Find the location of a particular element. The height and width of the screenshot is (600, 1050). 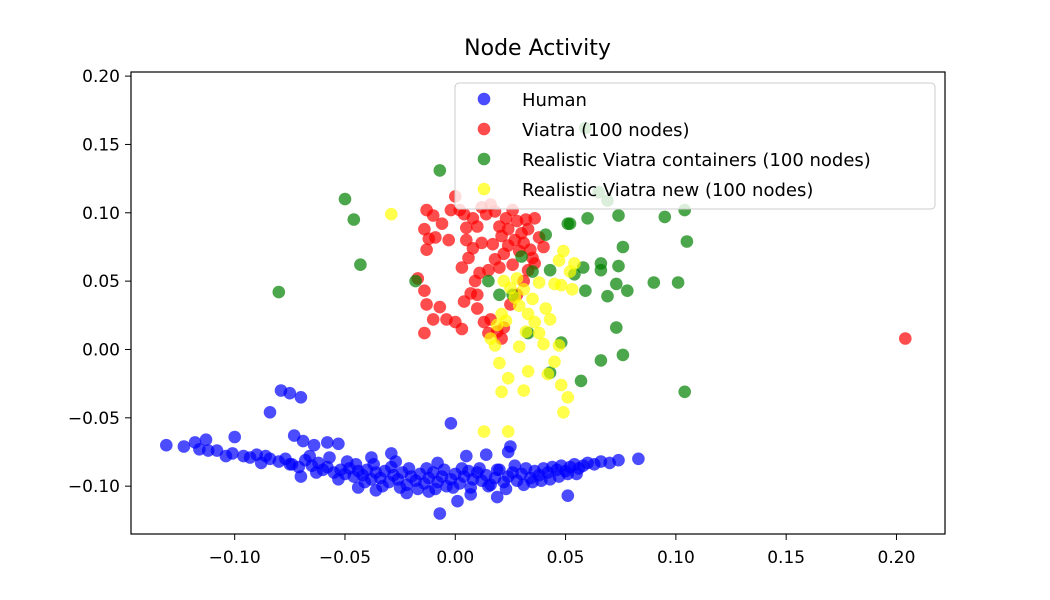

x-tick-label: −0.05 is located at coordinates (345, 558).